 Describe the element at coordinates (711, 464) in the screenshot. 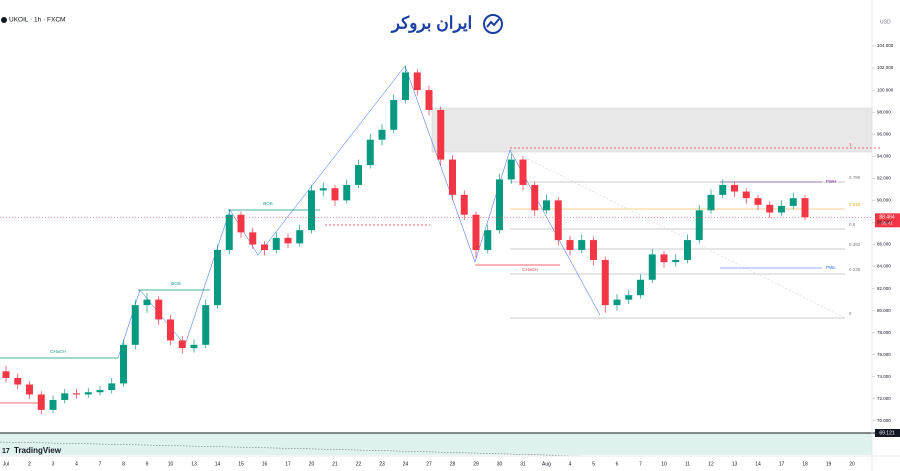

I see `x-tick-label: 12` at that location.